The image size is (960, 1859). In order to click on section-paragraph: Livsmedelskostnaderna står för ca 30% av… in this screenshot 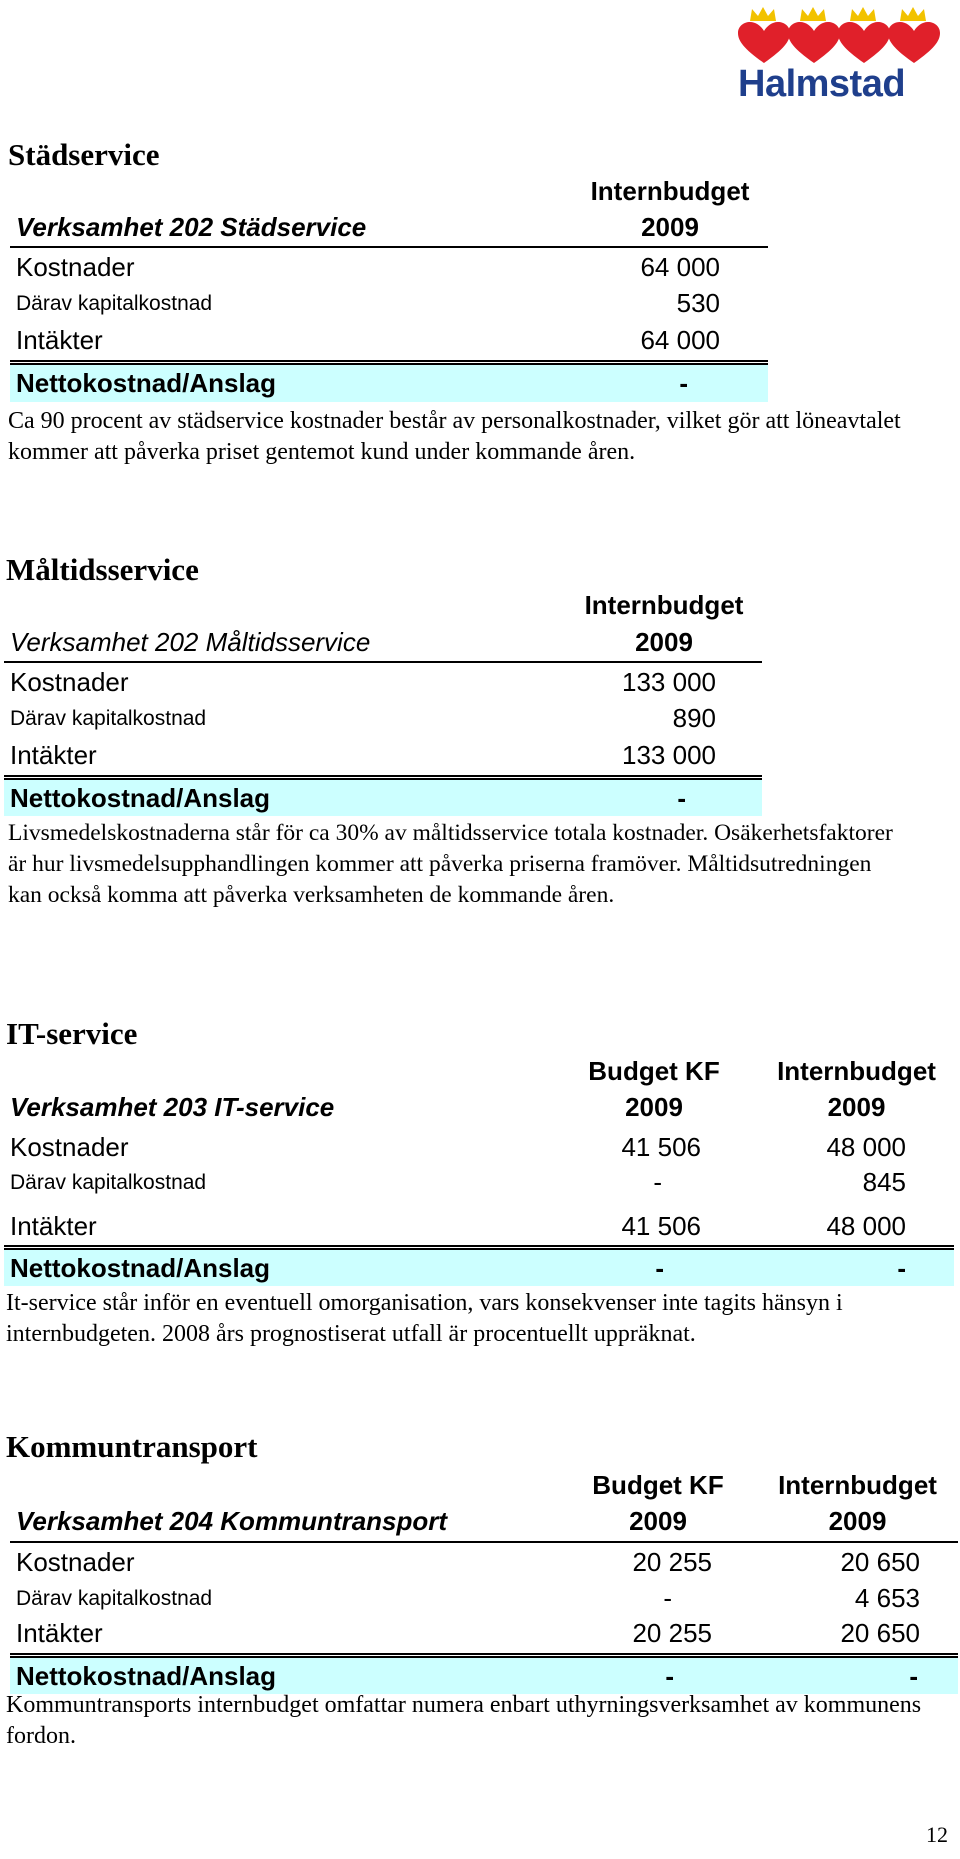, I will do `click(450, 864)`.